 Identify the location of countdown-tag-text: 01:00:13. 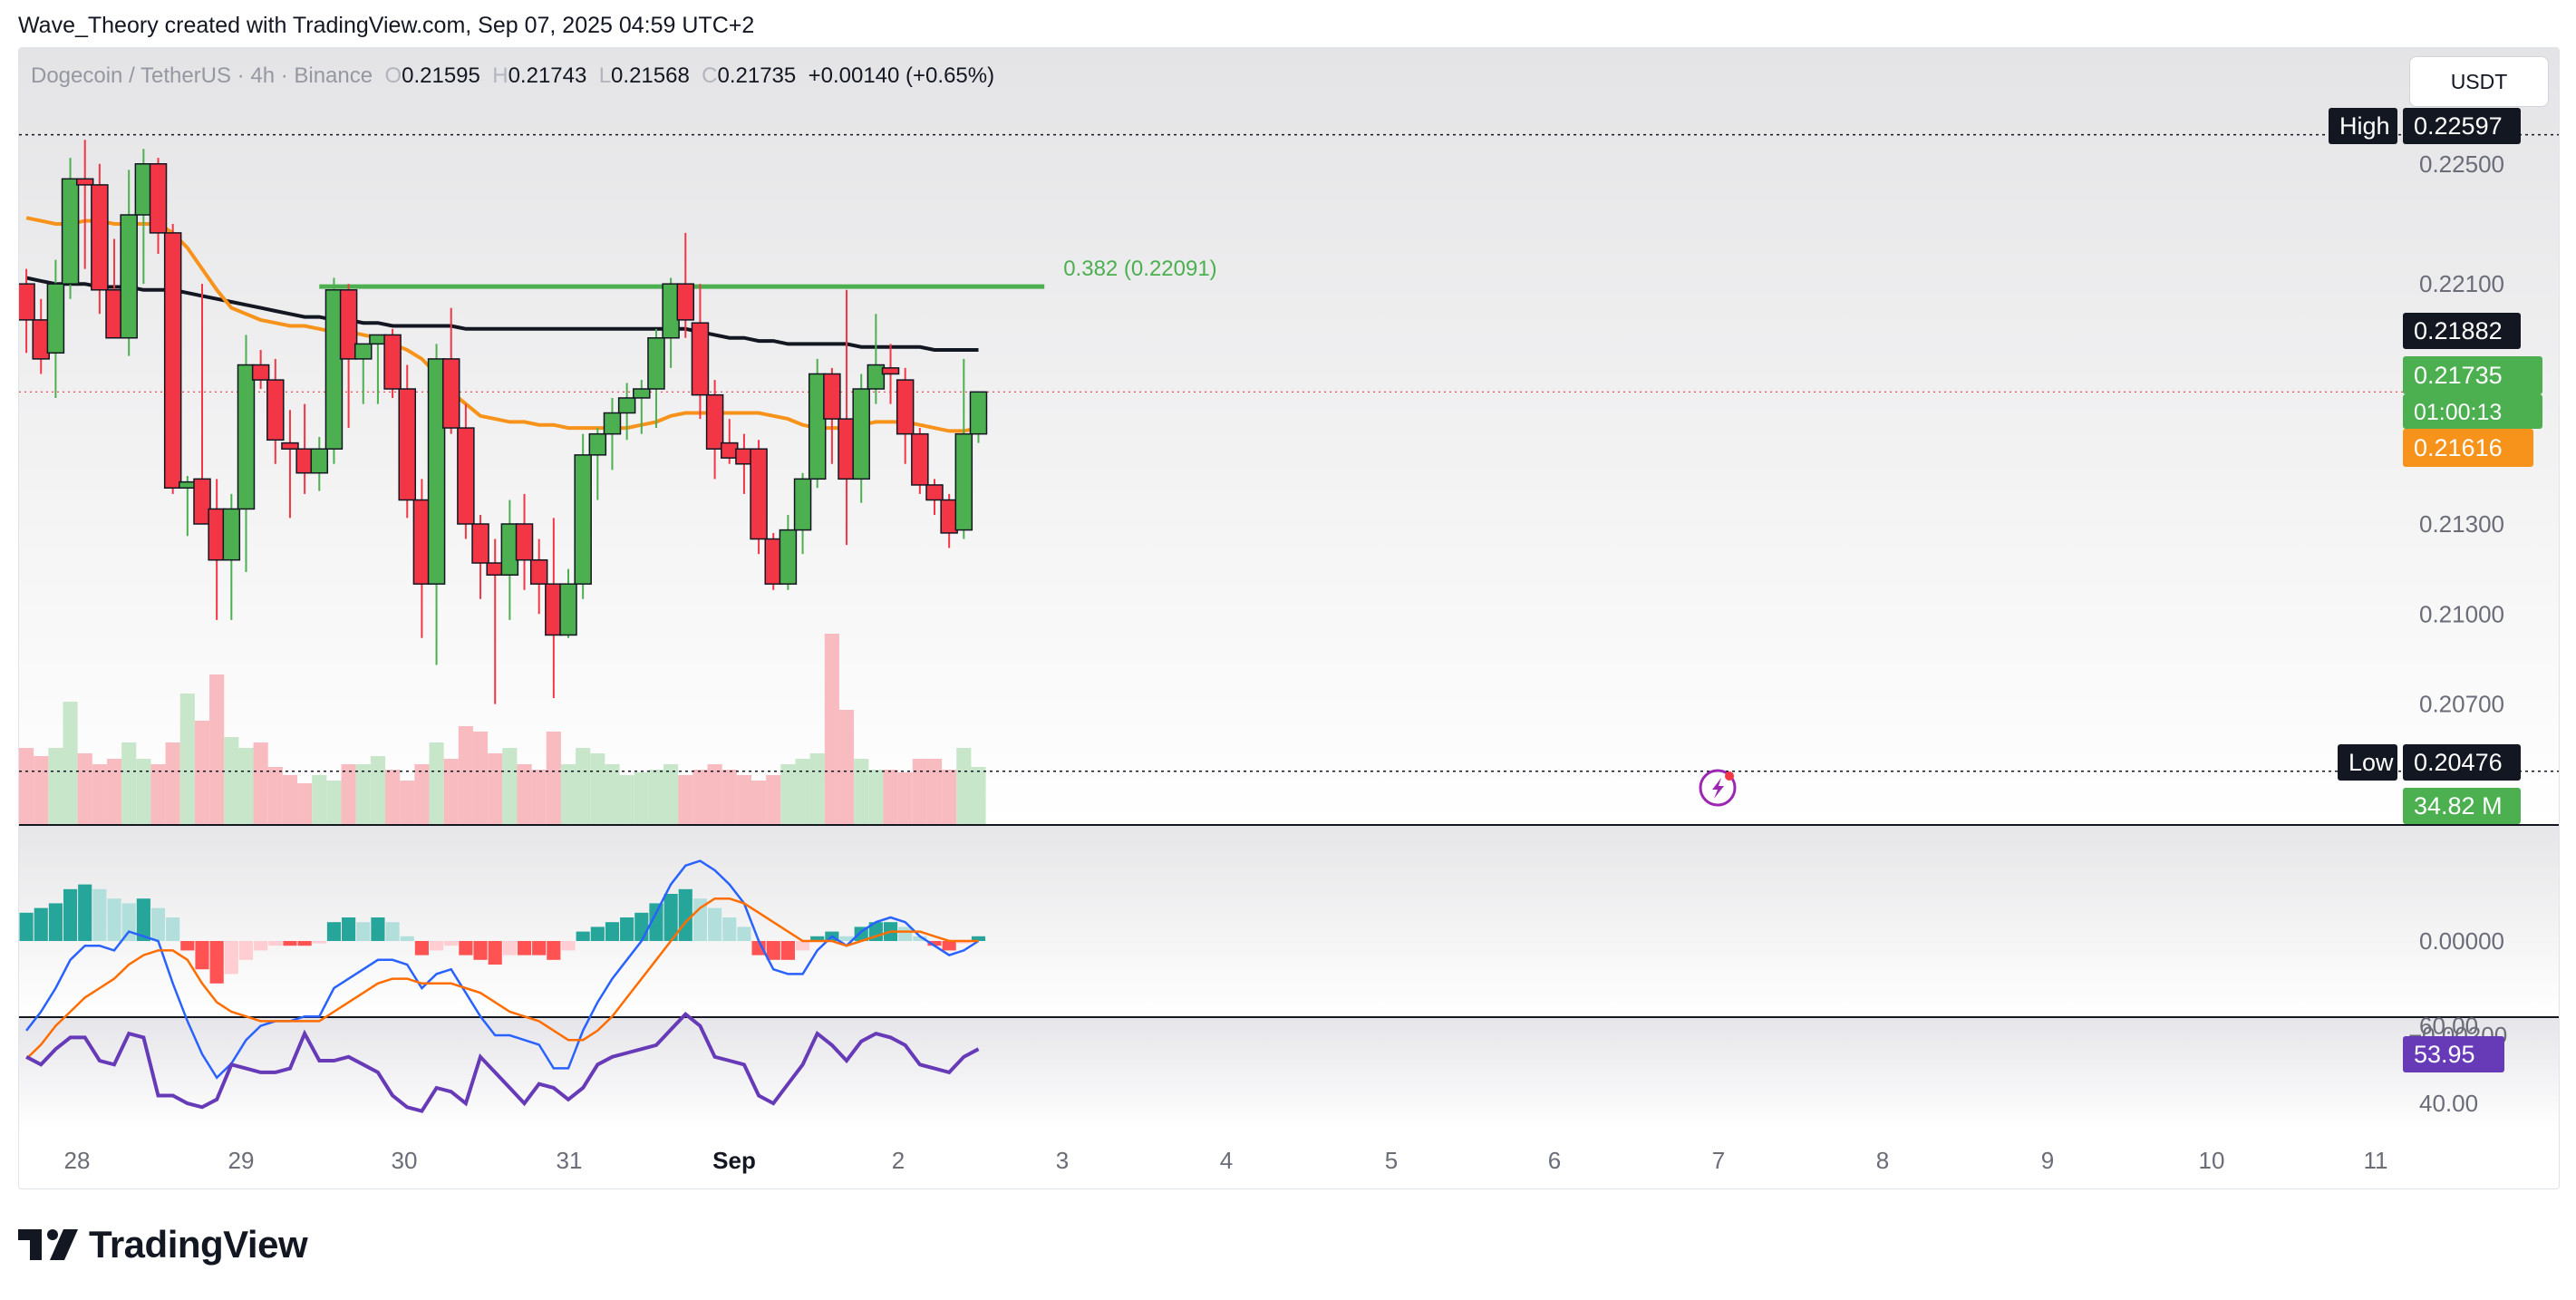
(2458, 412).